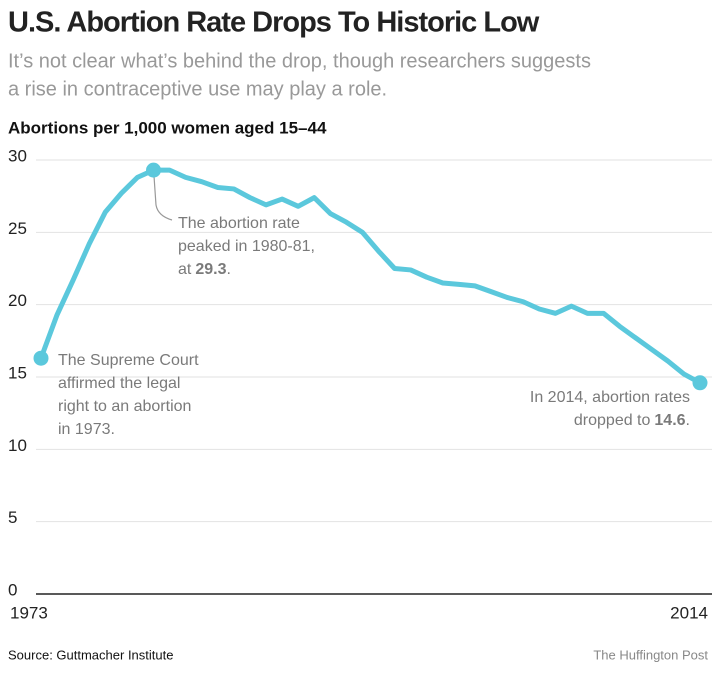 The image size is (720, 676). Describe the element at coordinates (167, 127) in the screenshot. I see `y-axis-label: Abortions per 1,000 women aged 15–44` at that location.